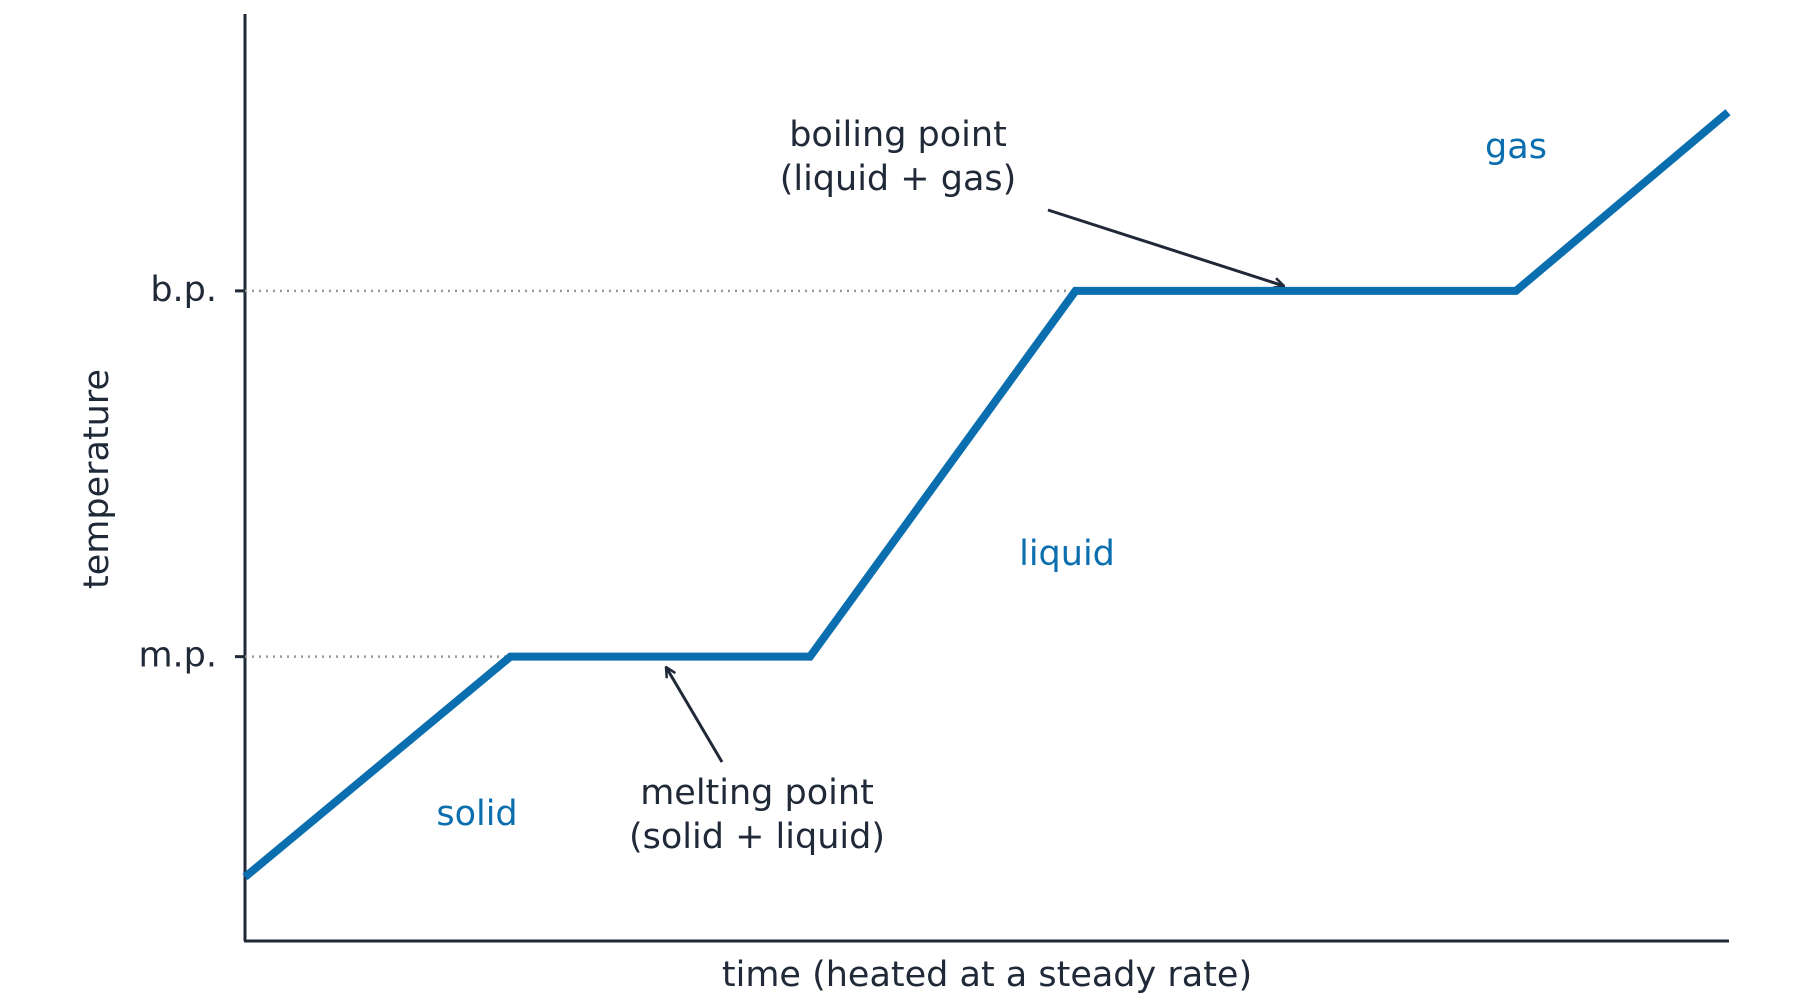  Describe the element at coordinates (898, 135) in the screenshot. I see `callout-text: boiling point` at that location.